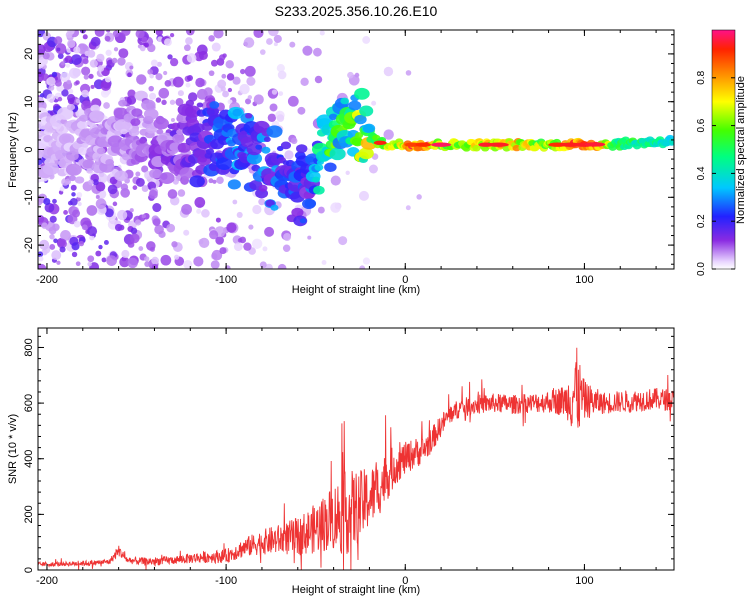 This screenshot has height=600, width=750. I want to click on y-tick-label: 200, so click(29, 514).